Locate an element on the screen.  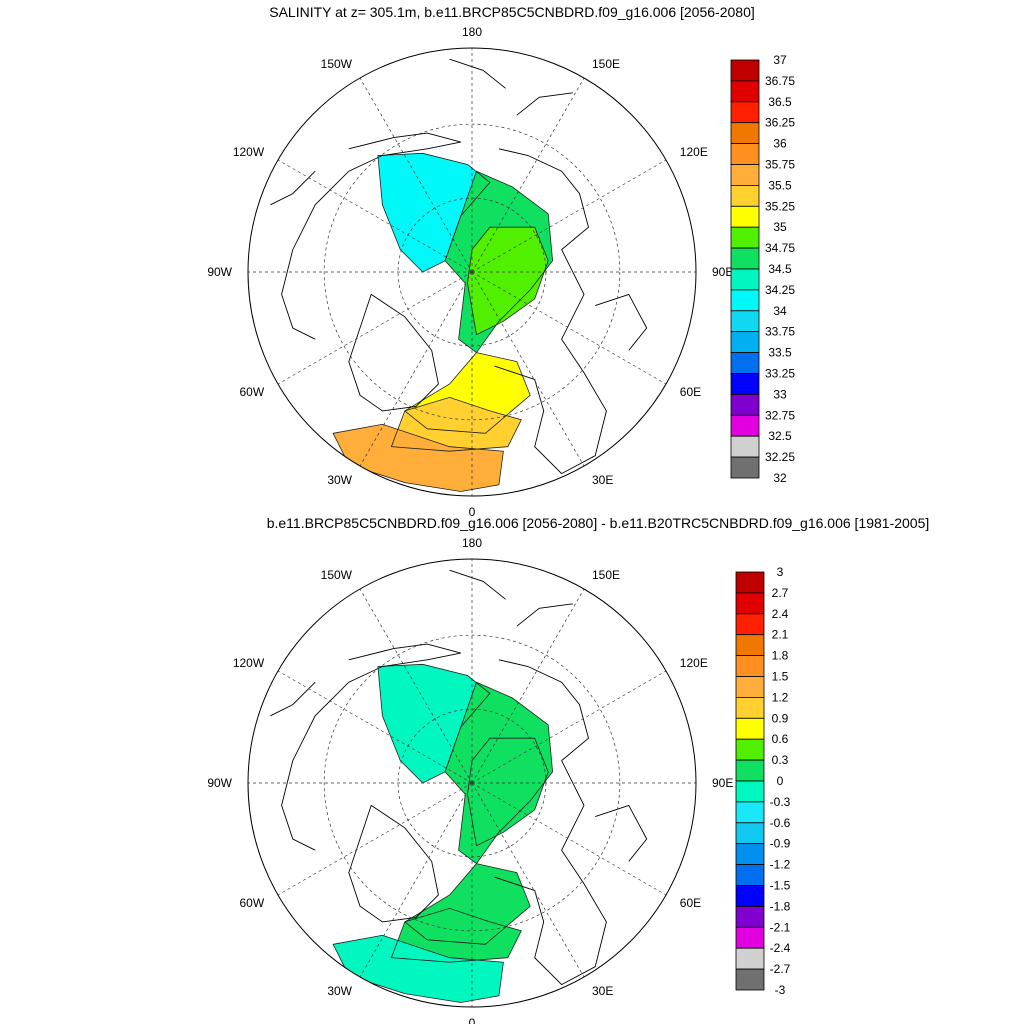
colorbar-label: 32.75 is located at coordinates (780, 415).